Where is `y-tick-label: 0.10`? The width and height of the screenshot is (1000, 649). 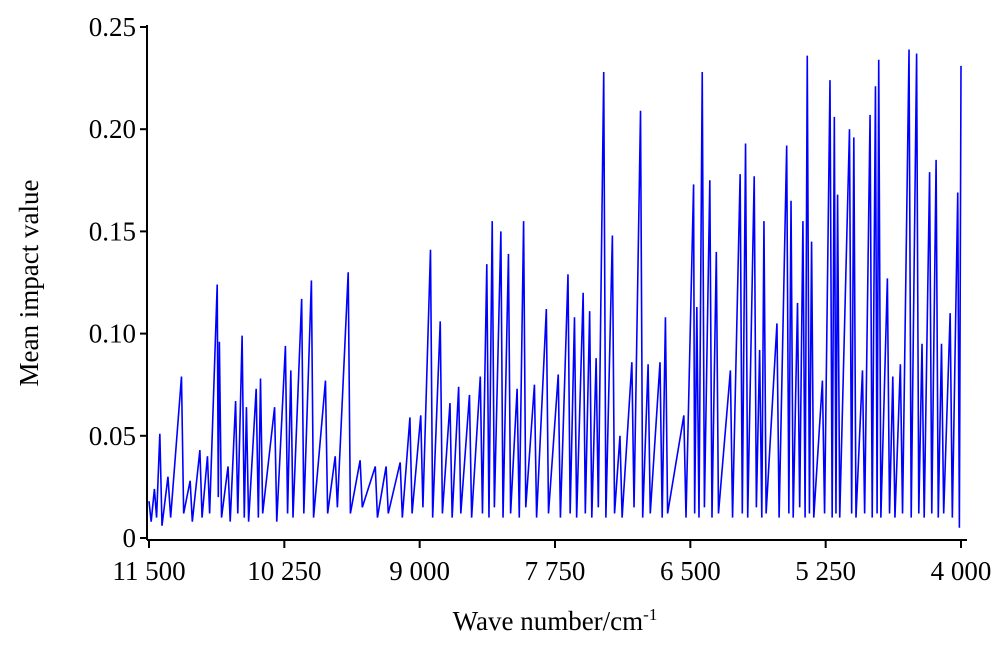 y-tick-label: 0.10 is located at coordinates (112, 334).